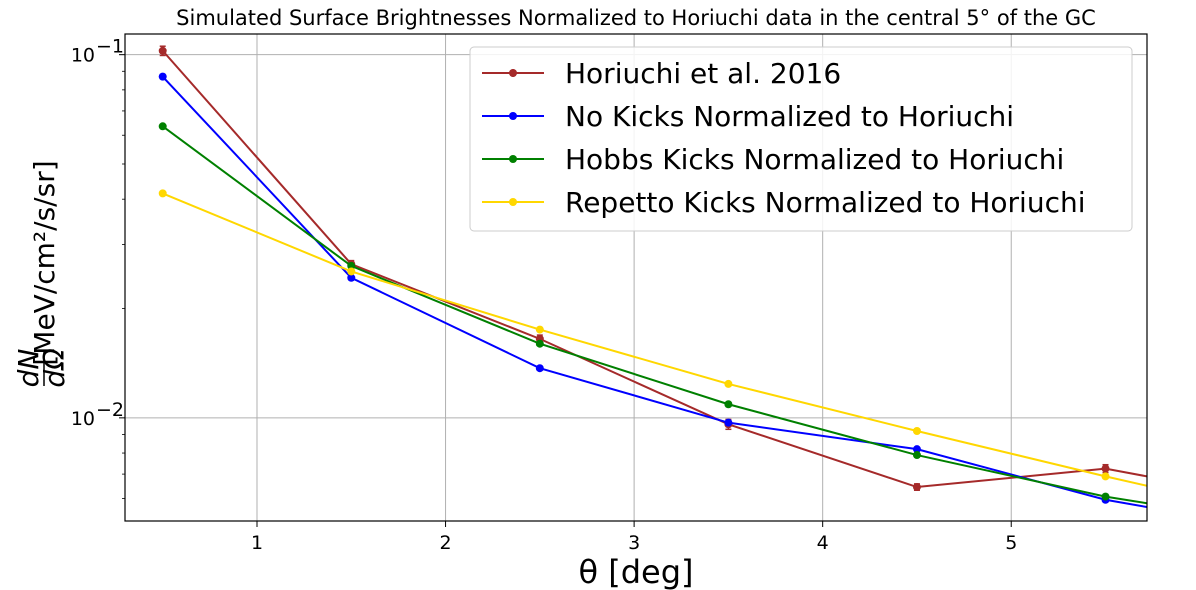  What do you see at coordinates (823, 543) in the screenshot?
I see `x-tick-label: 4` at bounding box center [823, 543].